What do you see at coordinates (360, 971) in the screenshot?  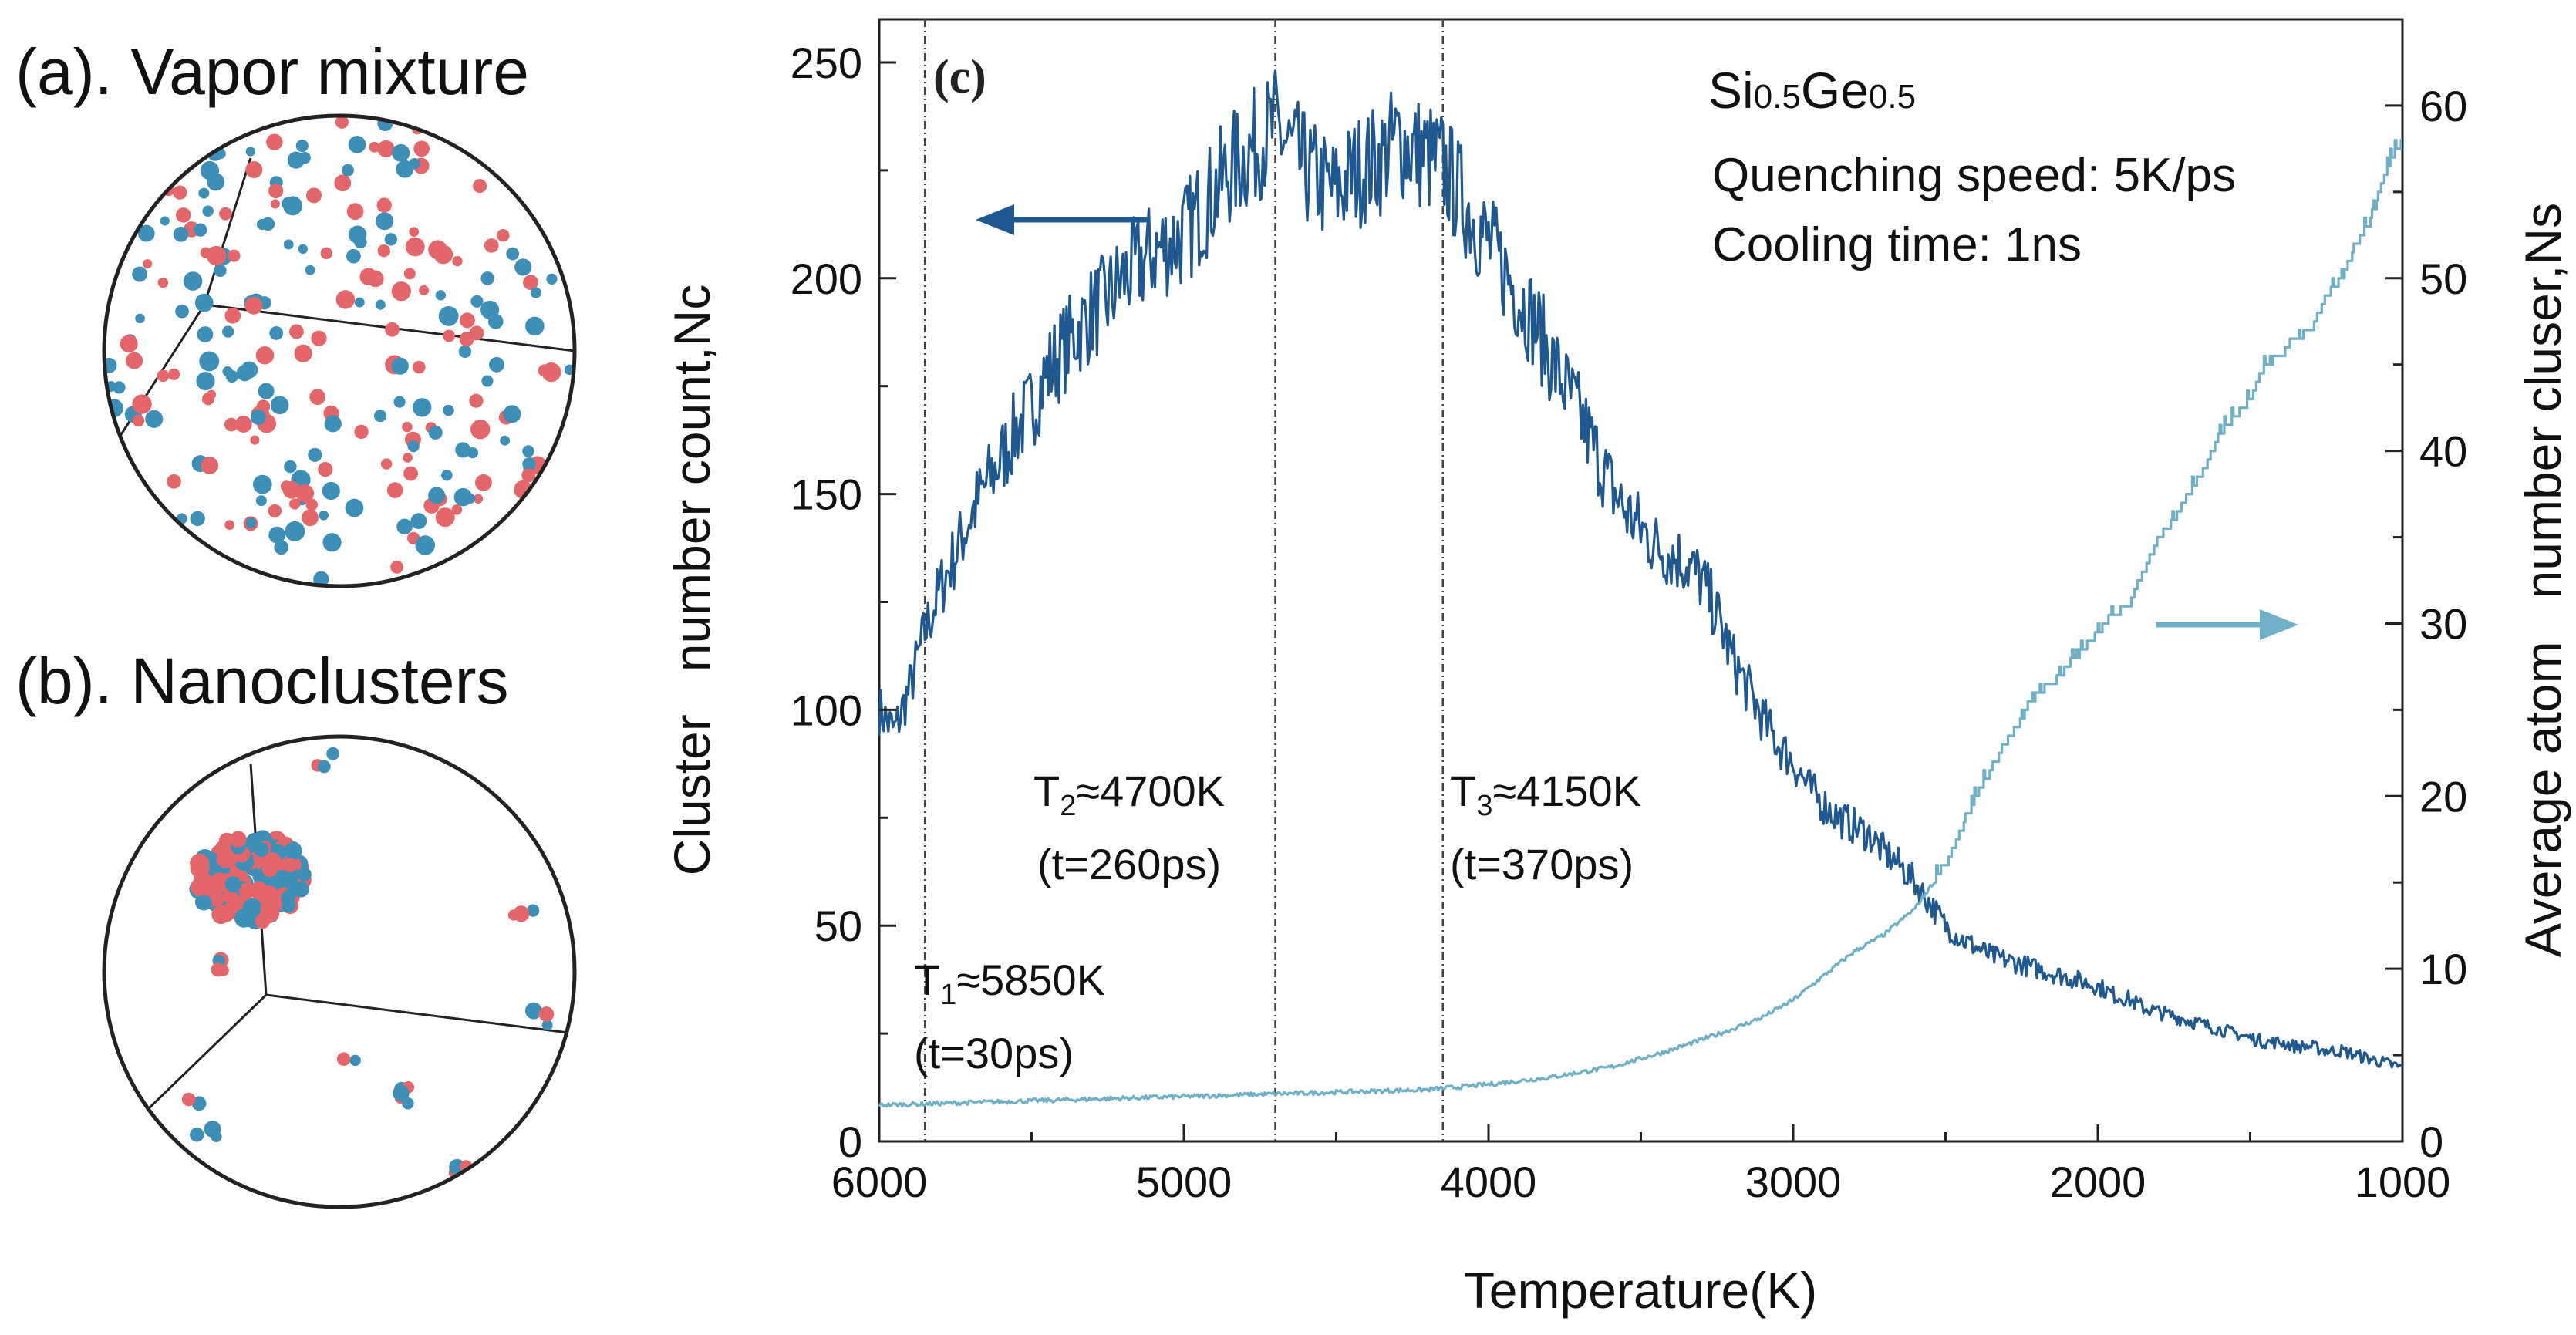 I see `atom-scene` at bounding box center [360, 971].